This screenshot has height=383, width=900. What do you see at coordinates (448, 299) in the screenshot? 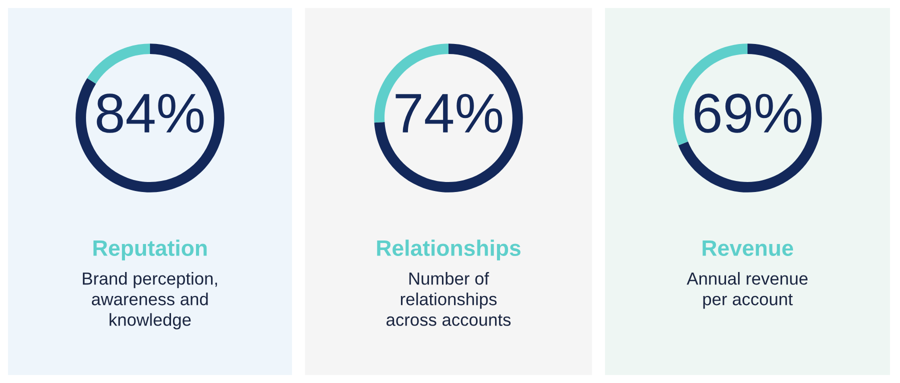
I see `text: Number of relationships across accounts` at bounding box center [448, 299].